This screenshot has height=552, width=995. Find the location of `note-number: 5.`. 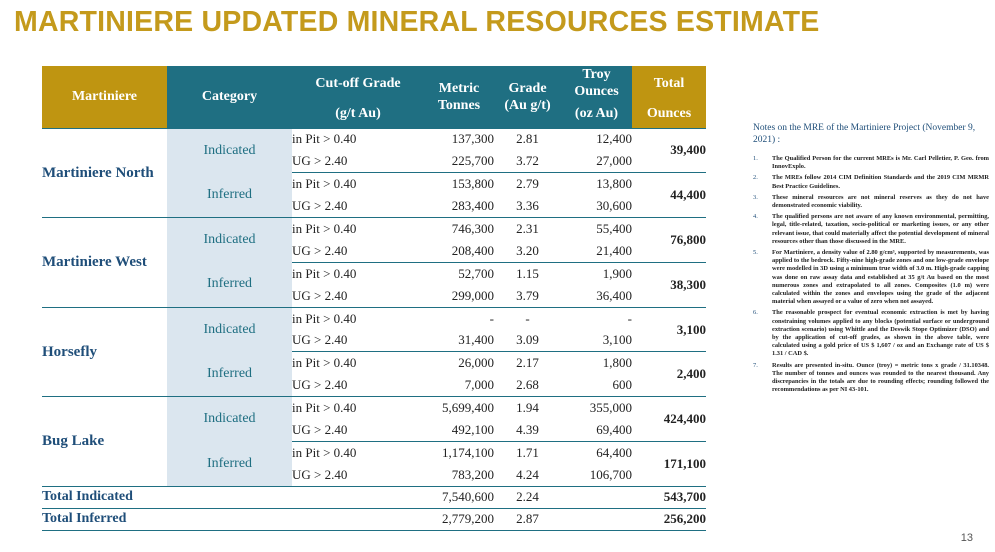

note-number: 5. is located at coordinates (755, 253).